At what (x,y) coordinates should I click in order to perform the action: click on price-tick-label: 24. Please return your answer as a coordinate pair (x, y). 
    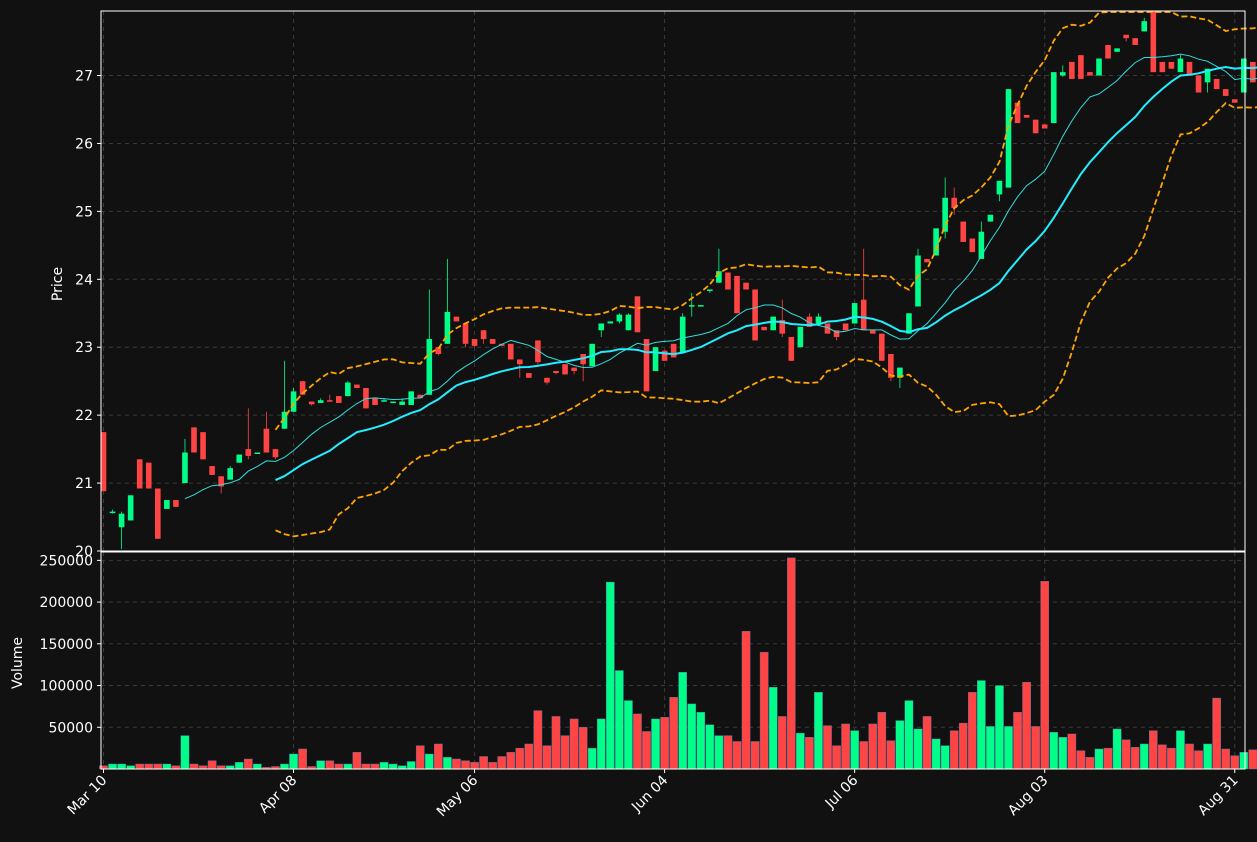
    Looking at the image, I should click on (84, 280).